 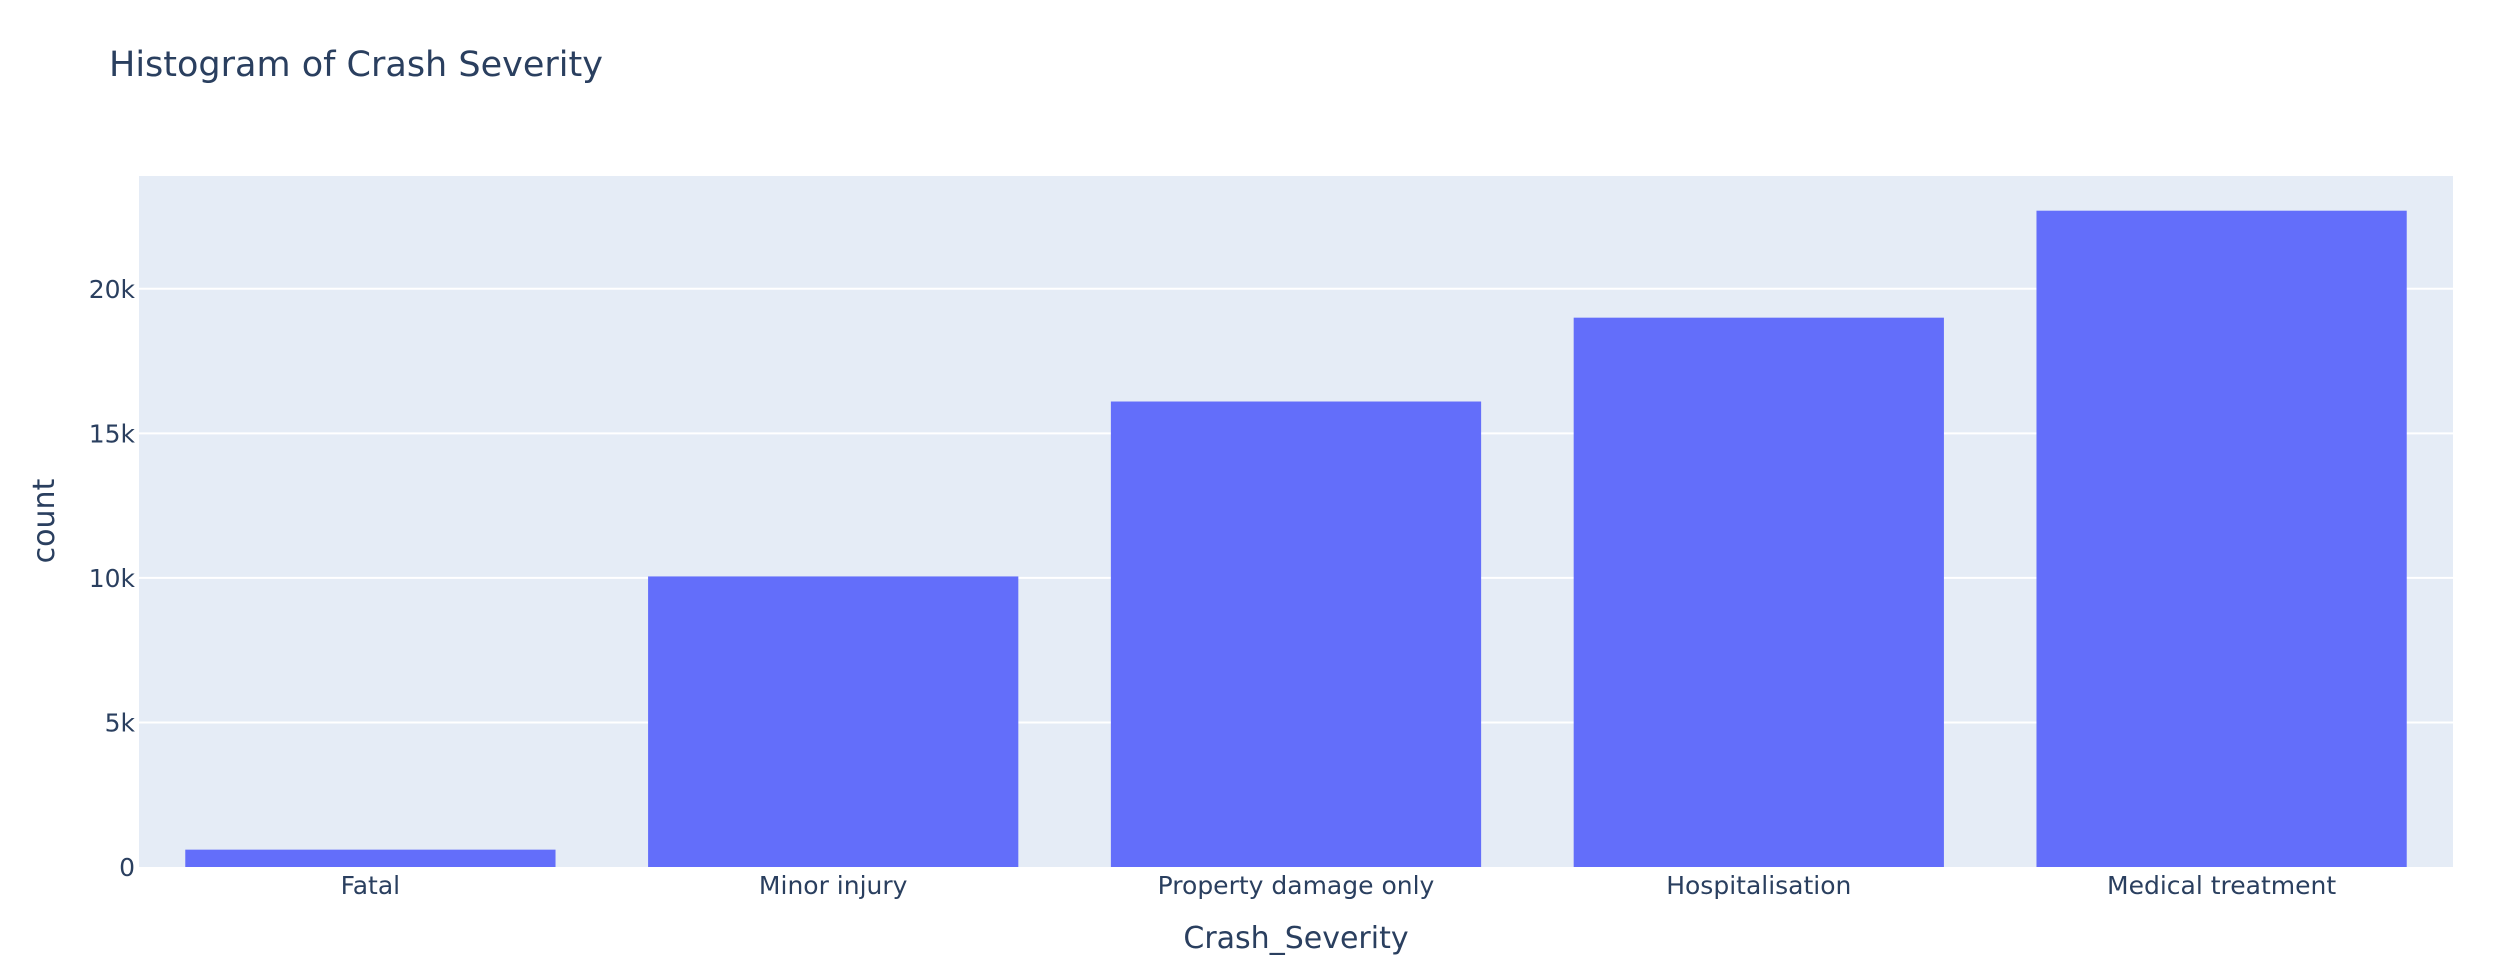 I want to click on y-axis-ticks: 0 5k 10k 15k 20k, so click(x=112, y=578).